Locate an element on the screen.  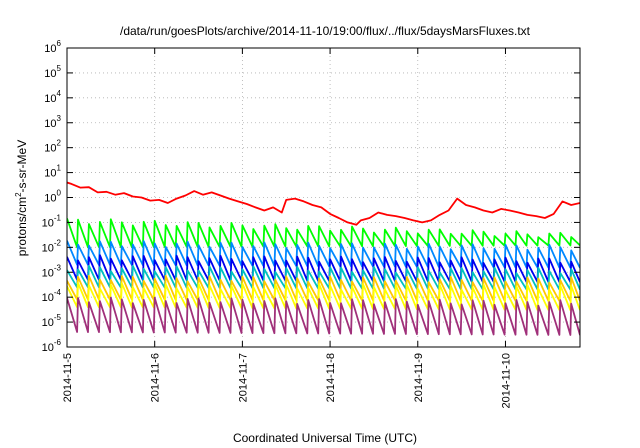
y-tick-label: 10⁶ is located at coordinates (52, 47).